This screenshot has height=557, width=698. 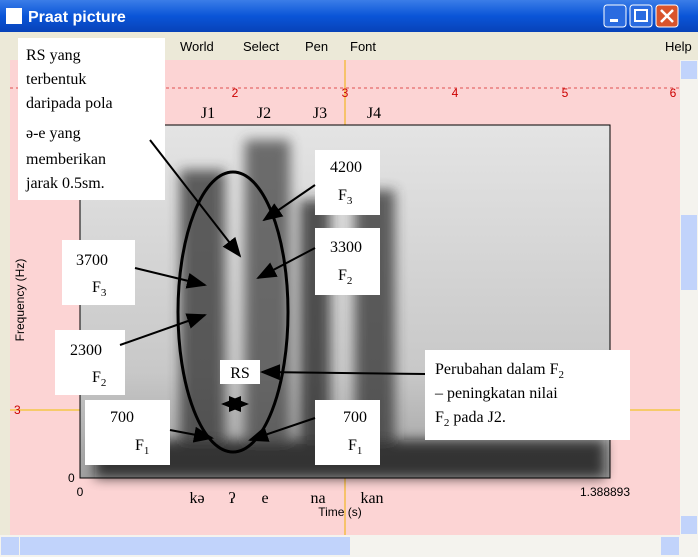 What do you see at coordinates (320, 113) in the screenshot?
I see `segment-label: J3` at bounding box center [320, 113].